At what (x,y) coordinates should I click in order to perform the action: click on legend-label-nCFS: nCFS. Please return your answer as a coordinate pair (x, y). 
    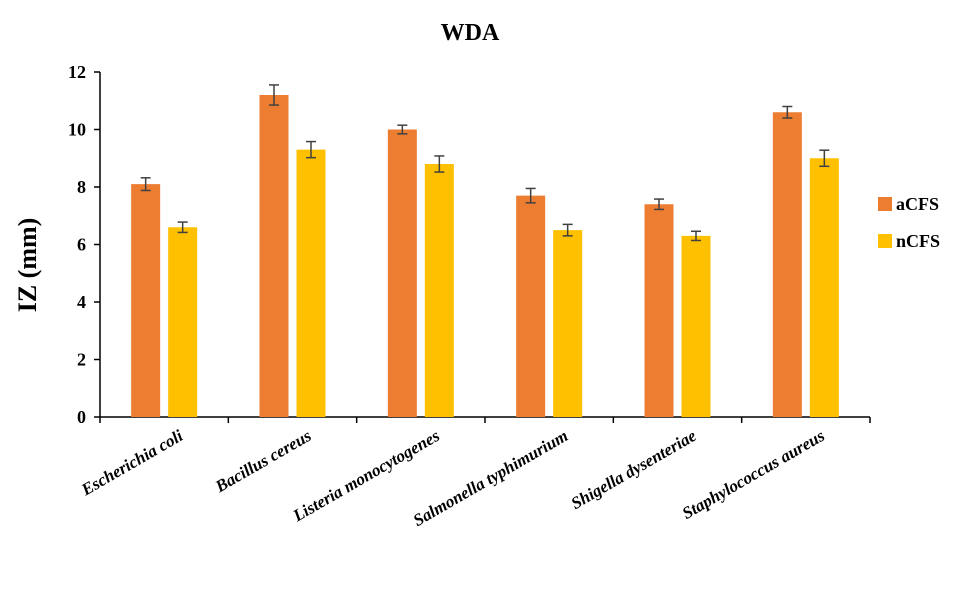
    Looking at the image, I should click on (918, 241).